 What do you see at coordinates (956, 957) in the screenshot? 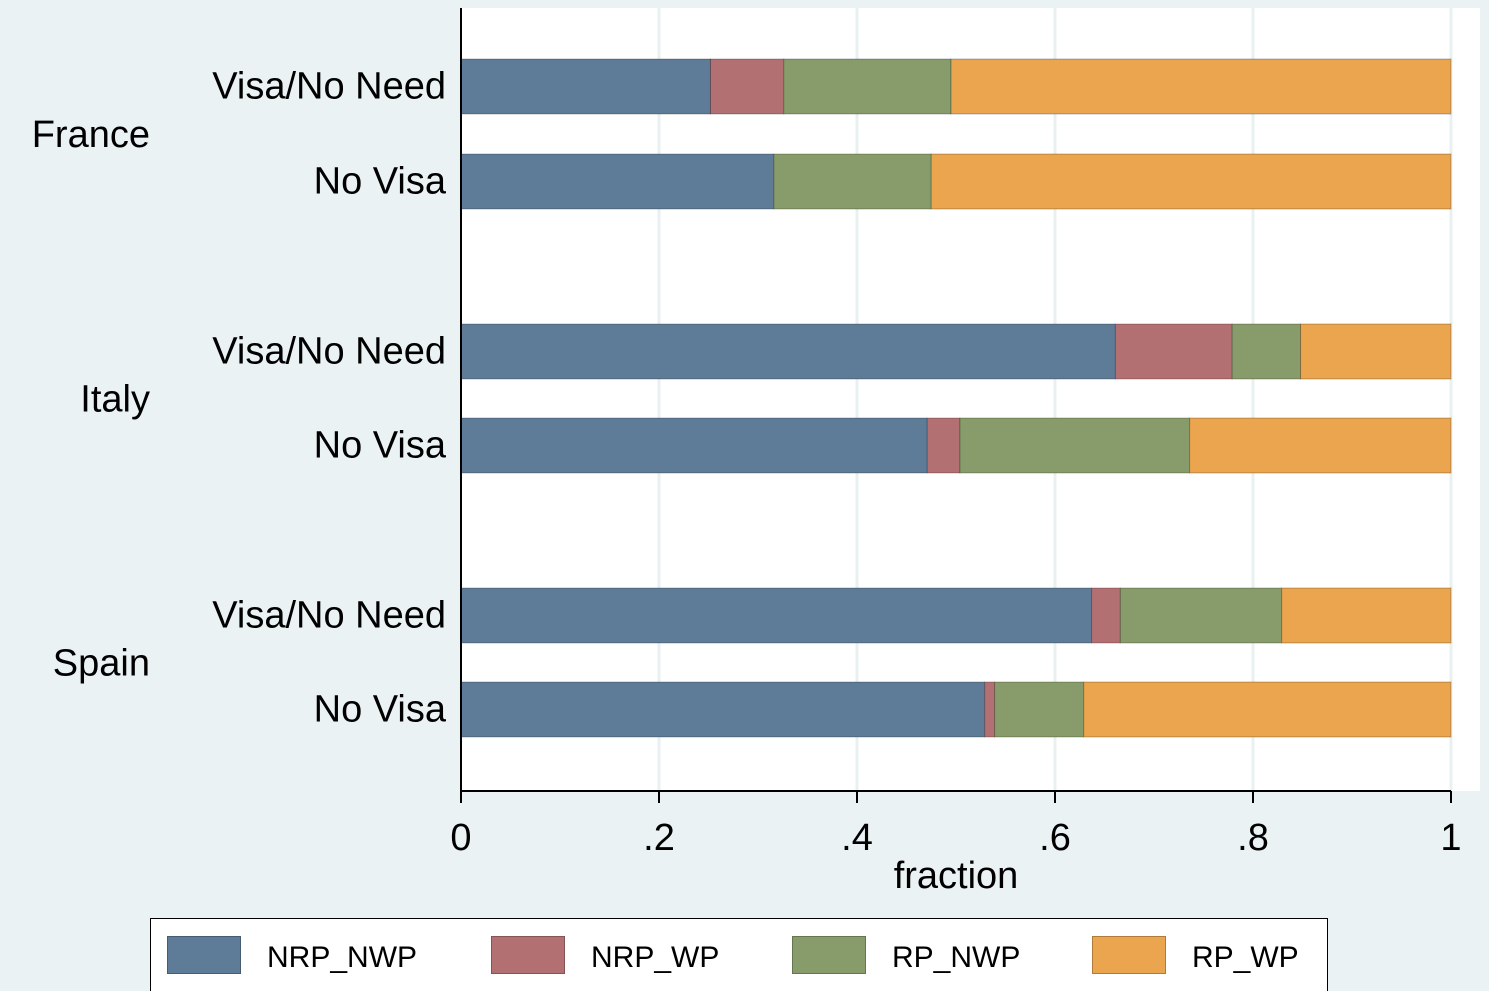
I see `legend-label: RP_NWP` at bounding box center [956, 957].